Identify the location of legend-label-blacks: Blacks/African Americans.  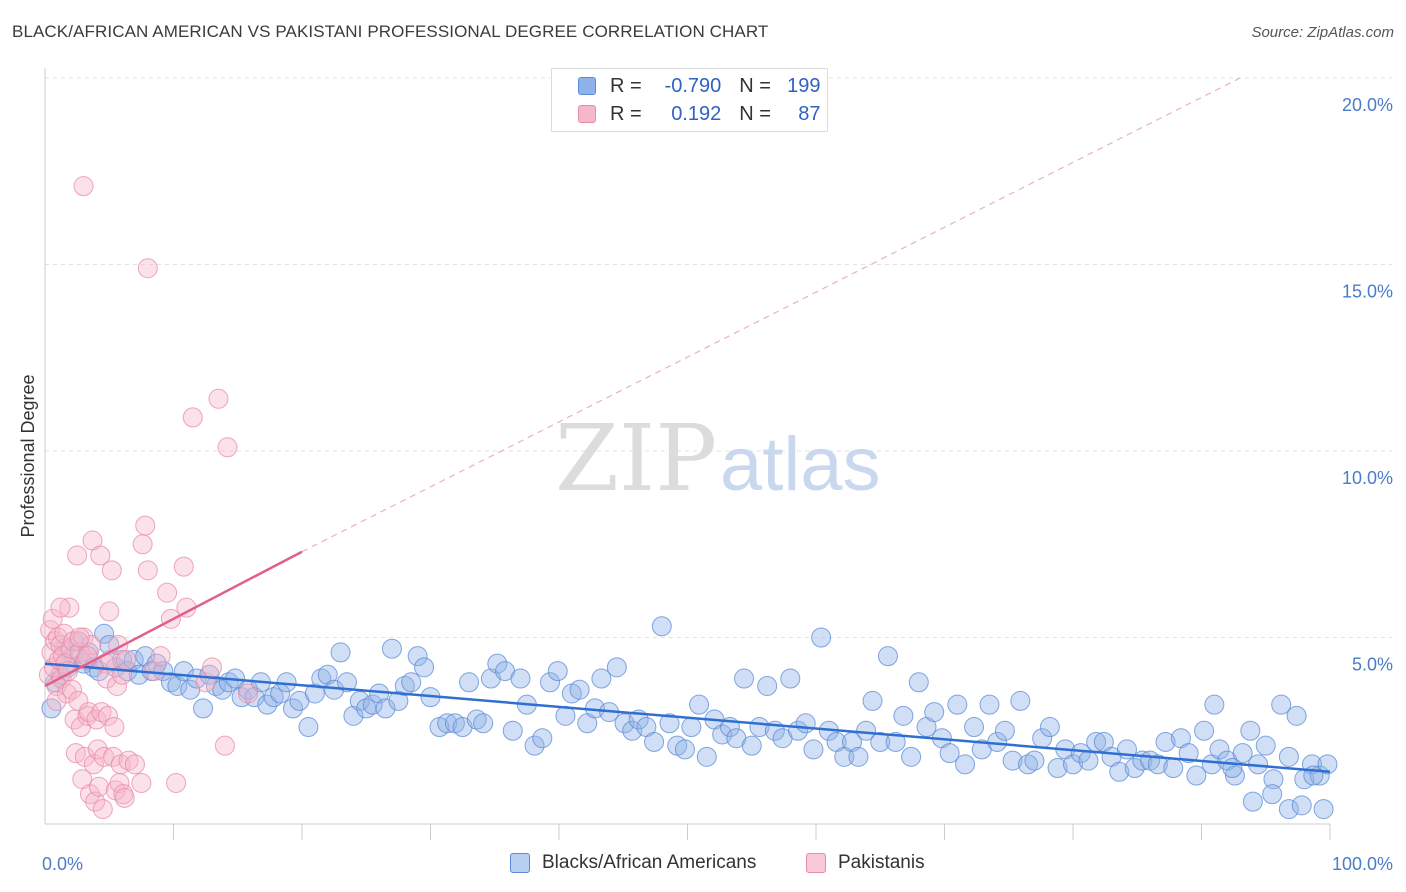
(649, 862).